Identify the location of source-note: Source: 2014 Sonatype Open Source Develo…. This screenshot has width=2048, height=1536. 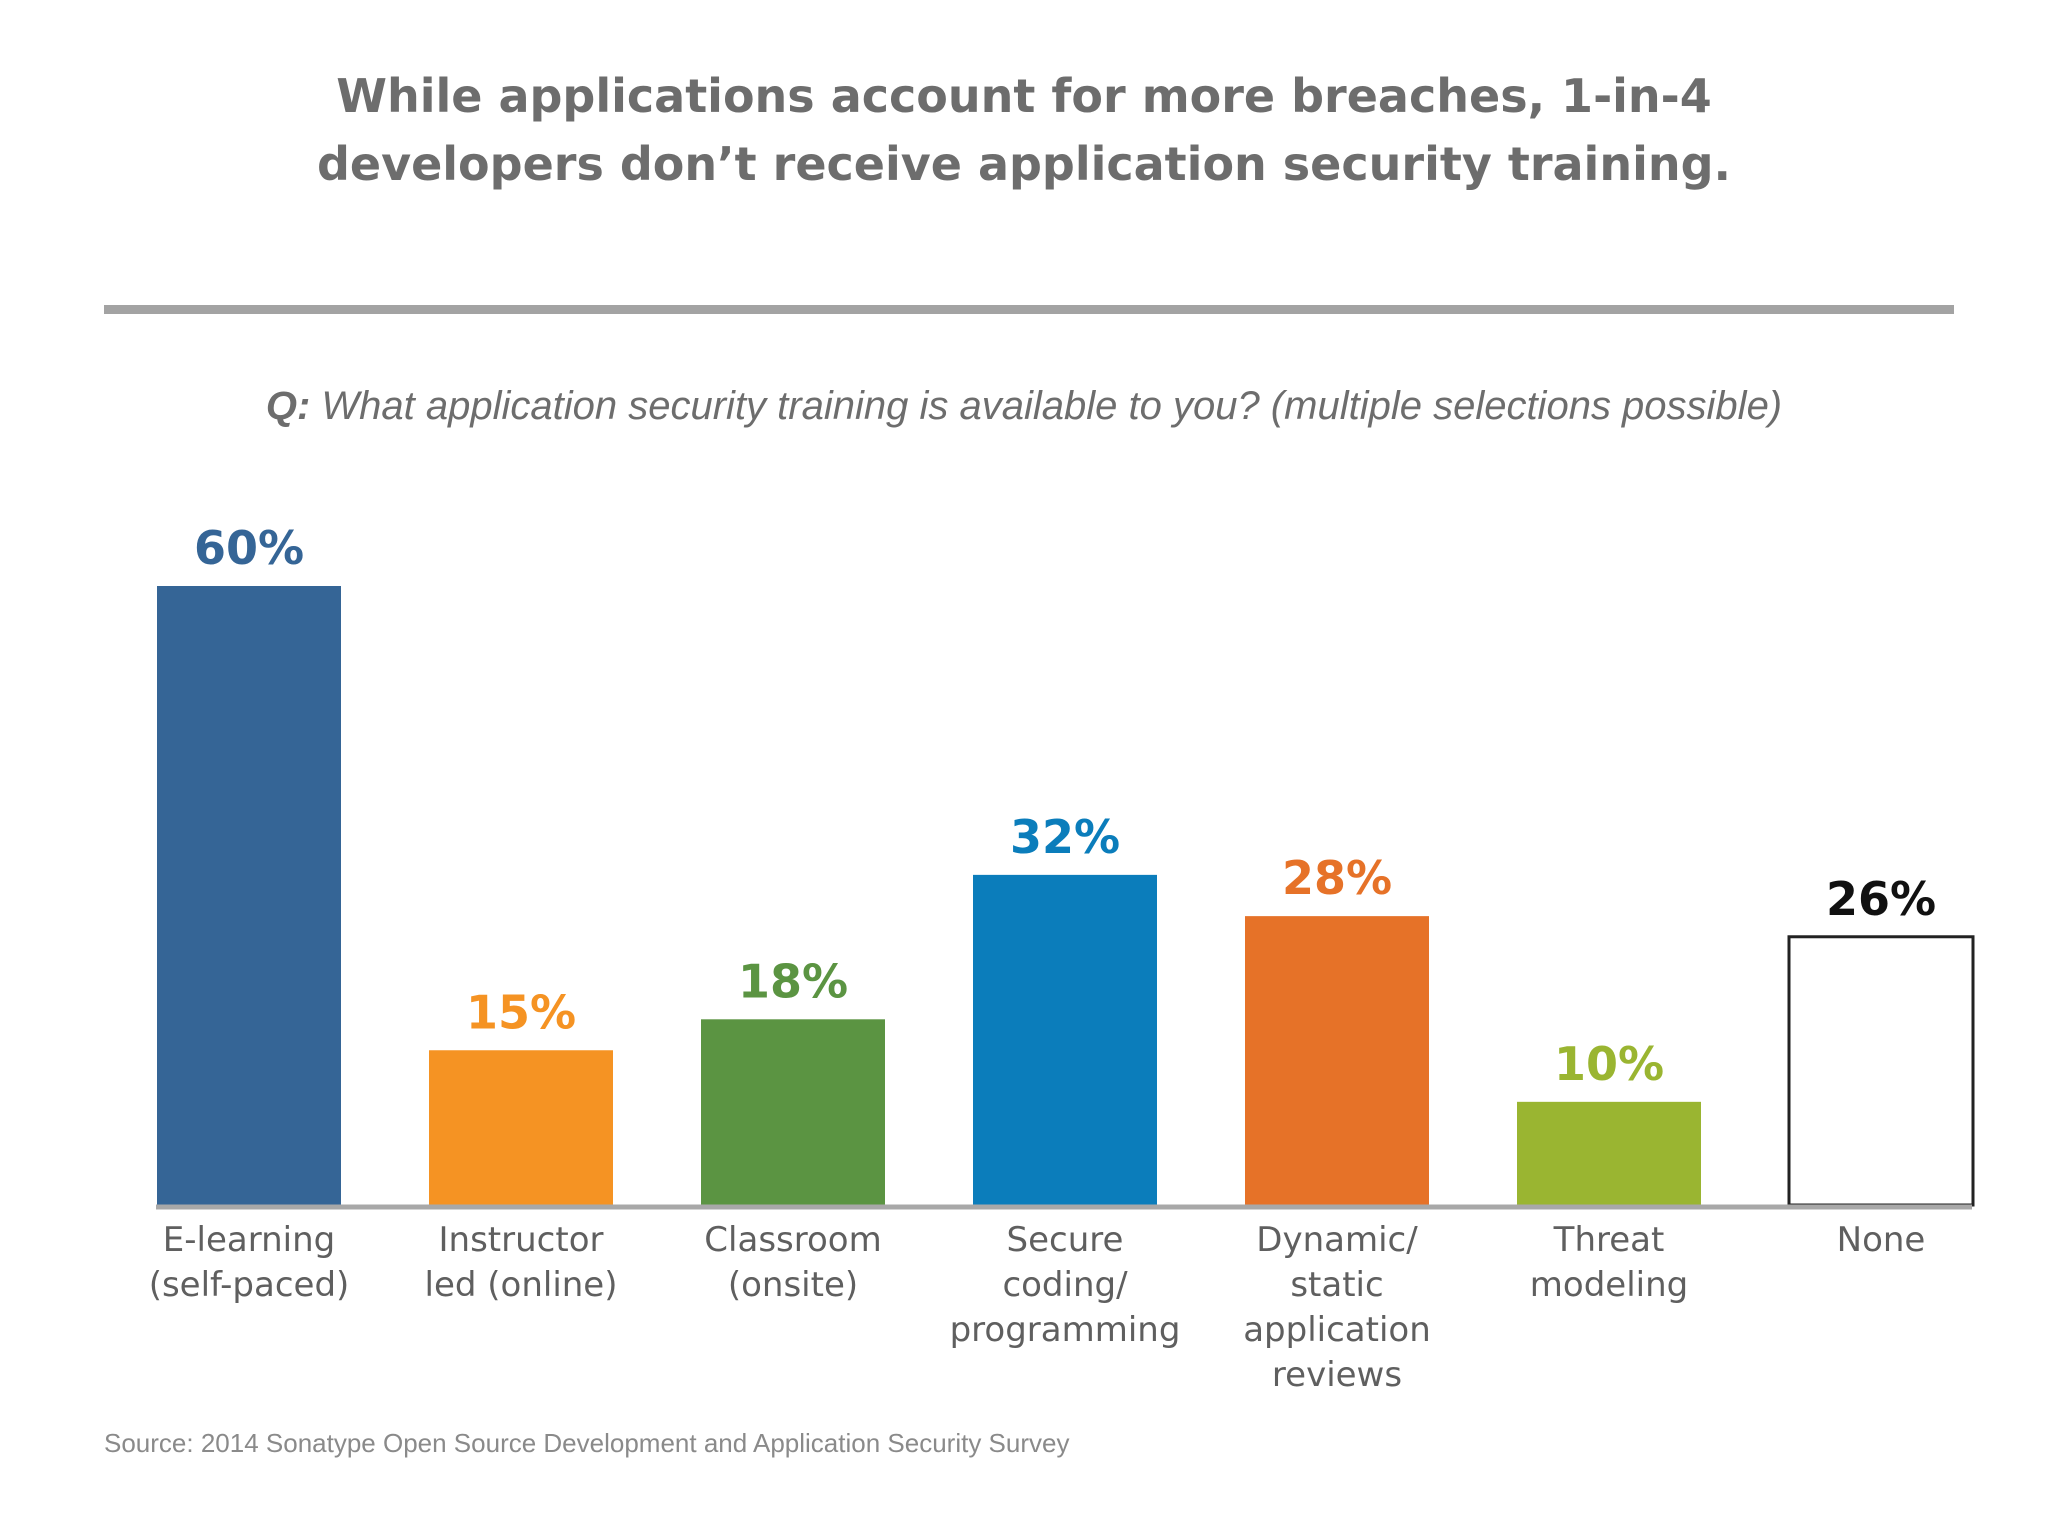
(587, 1443).